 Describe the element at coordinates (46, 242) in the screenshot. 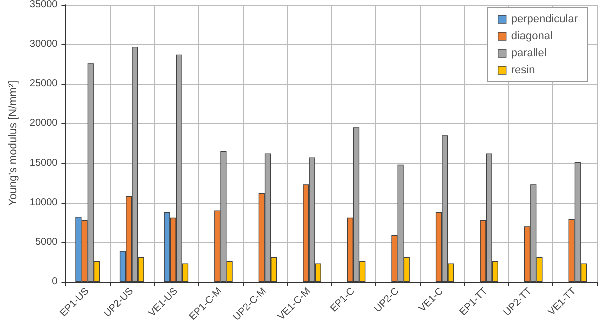

I see `y-tick-label: 5000` at that location.